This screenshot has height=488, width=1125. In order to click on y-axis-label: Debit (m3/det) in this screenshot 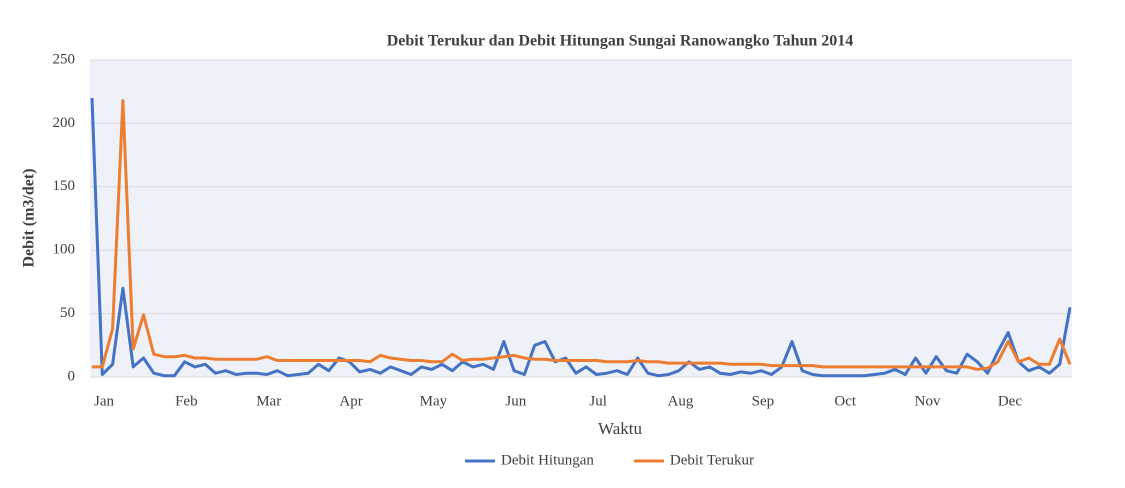, I will do `click(29, 217)`.